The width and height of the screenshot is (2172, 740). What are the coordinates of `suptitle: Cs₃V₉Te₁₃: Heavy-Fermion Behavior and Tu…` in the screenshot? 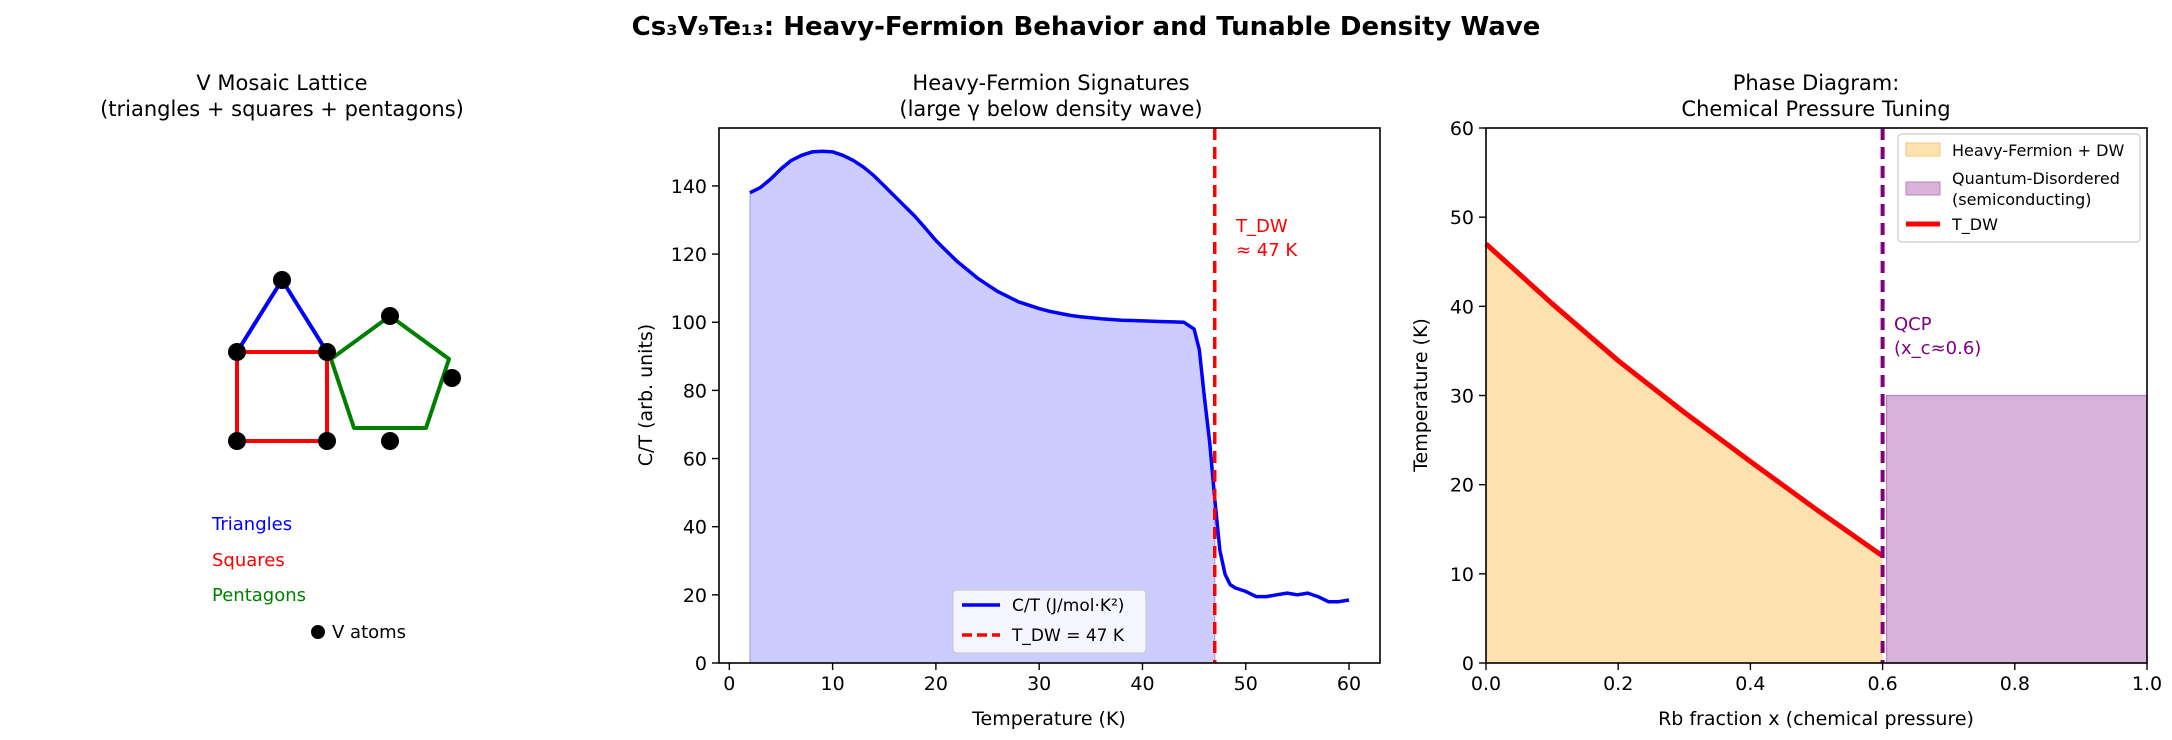 It's located at (1086, 27).